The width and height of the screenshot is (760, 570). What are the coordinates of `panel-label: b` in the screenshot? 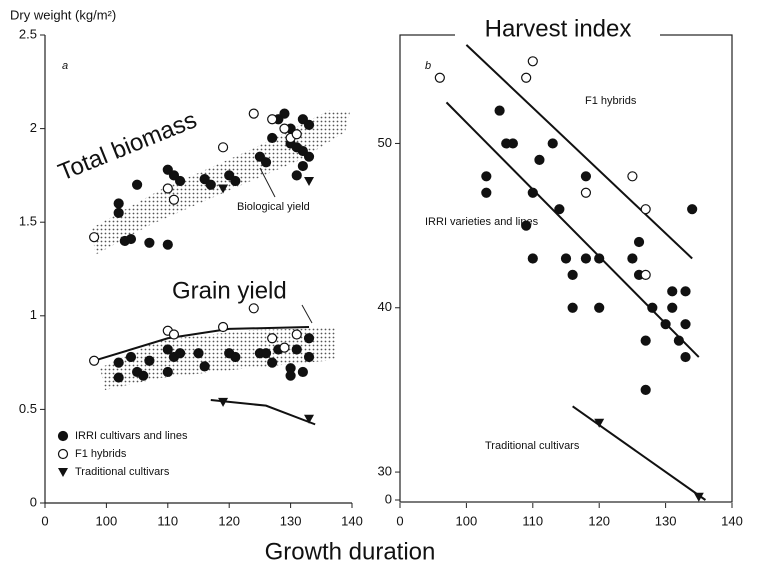 It's located at (428, 66).